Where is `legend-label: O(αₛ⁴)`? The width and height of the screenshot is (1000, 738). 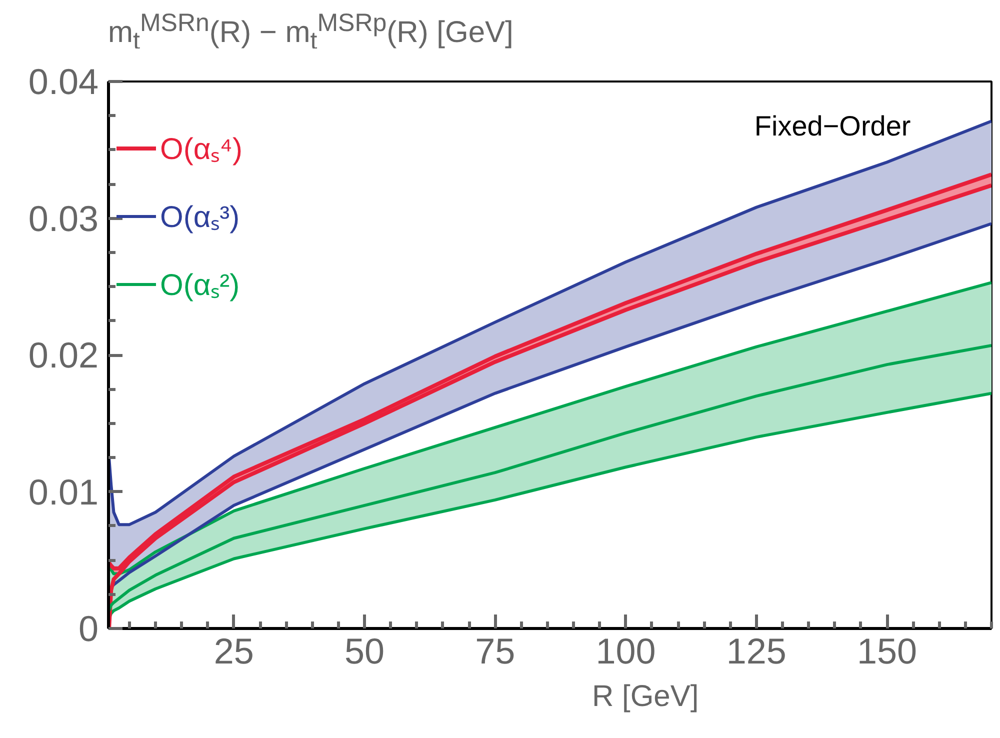
legend-label: O(αₛ⁴) is located at coordinates (201, 150).